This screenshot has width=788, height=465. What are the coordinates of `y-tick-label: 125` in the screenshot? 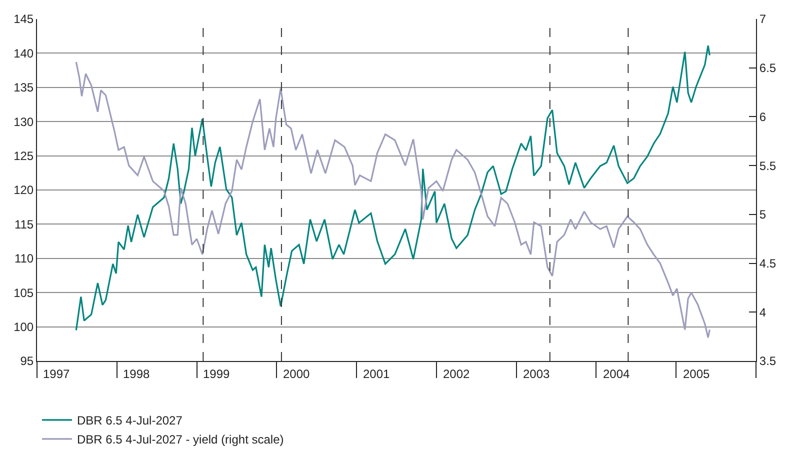 It's located at (24, 156).